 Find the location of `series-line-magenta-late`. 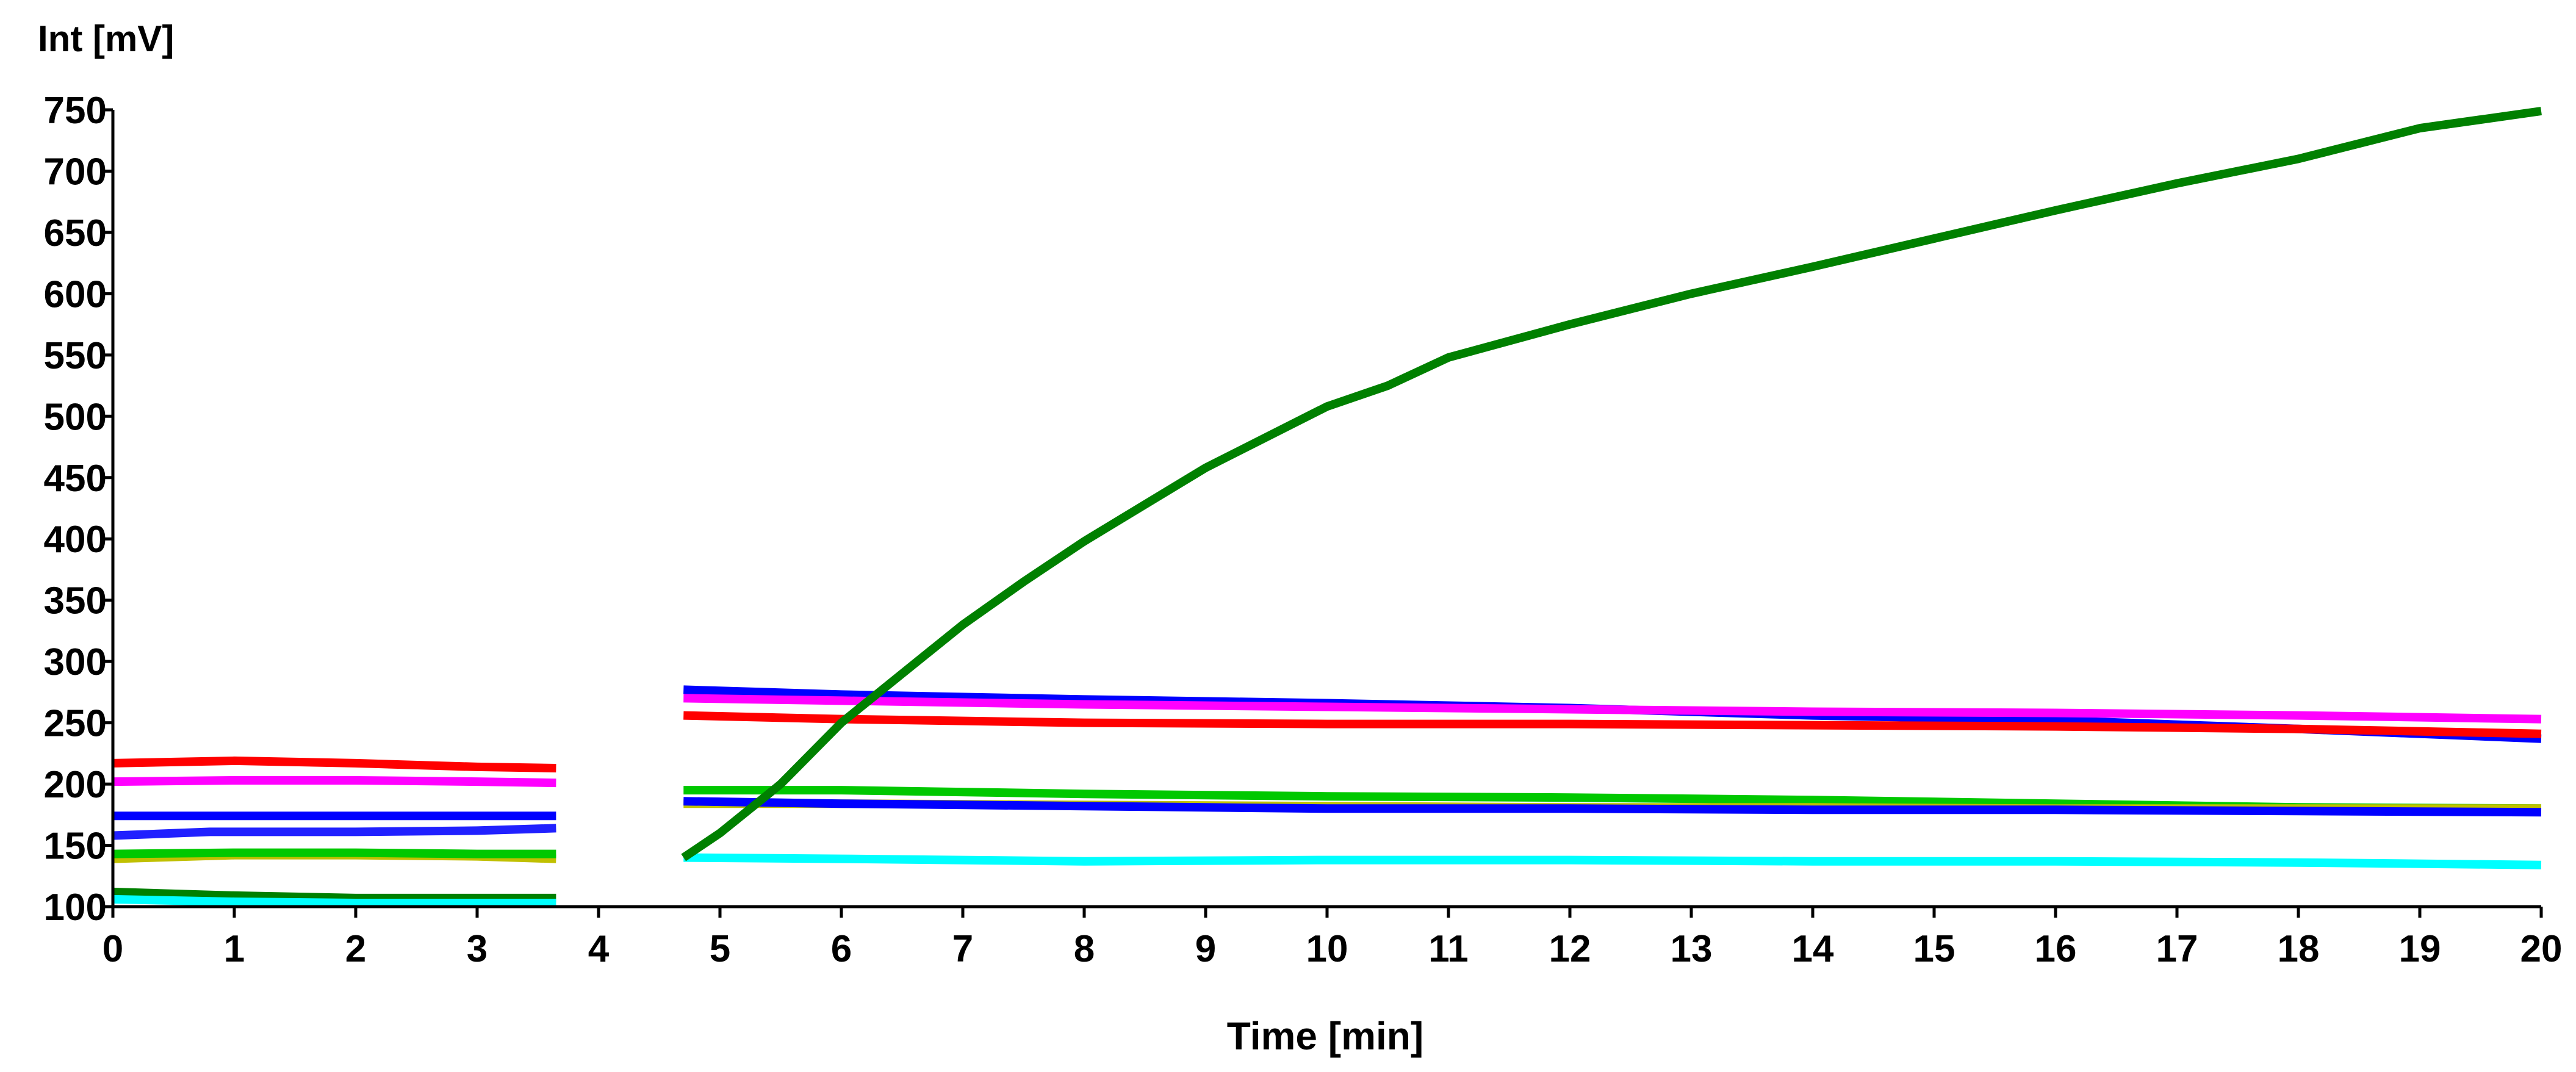

series-line-magenta-late is located at coordinates (1612, 709).